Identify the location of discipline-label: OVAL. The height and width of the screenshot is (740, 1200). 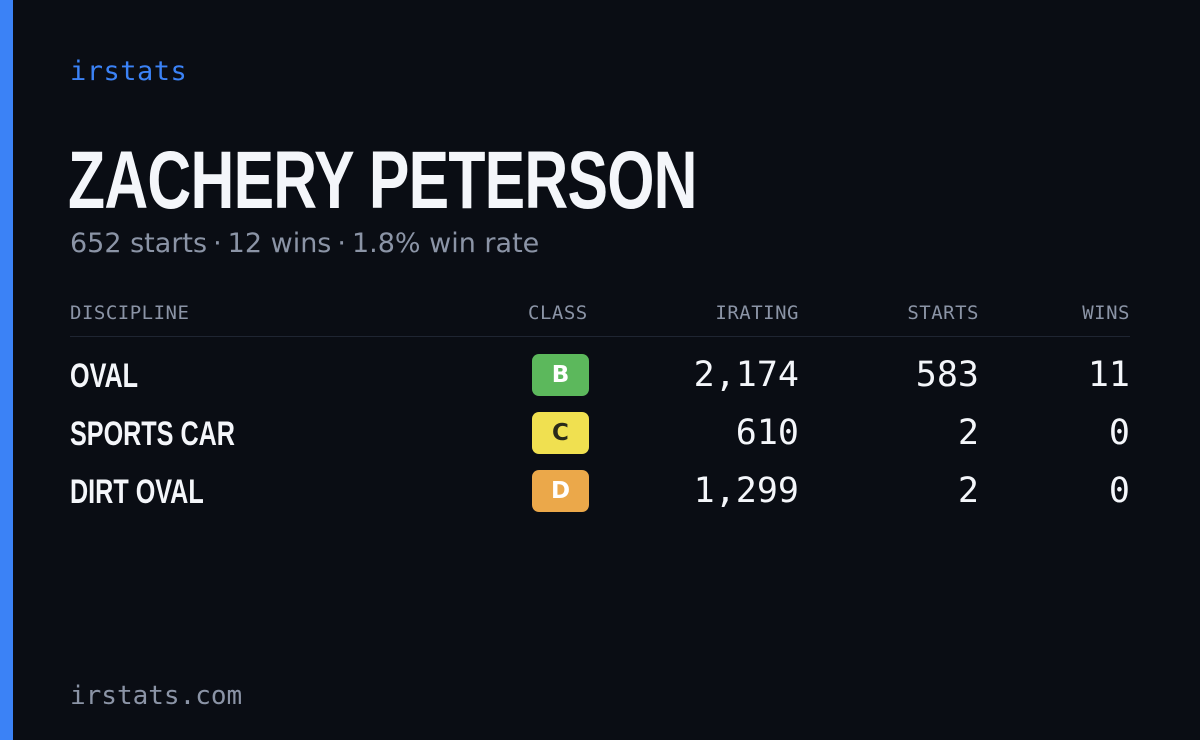
(104, 376).